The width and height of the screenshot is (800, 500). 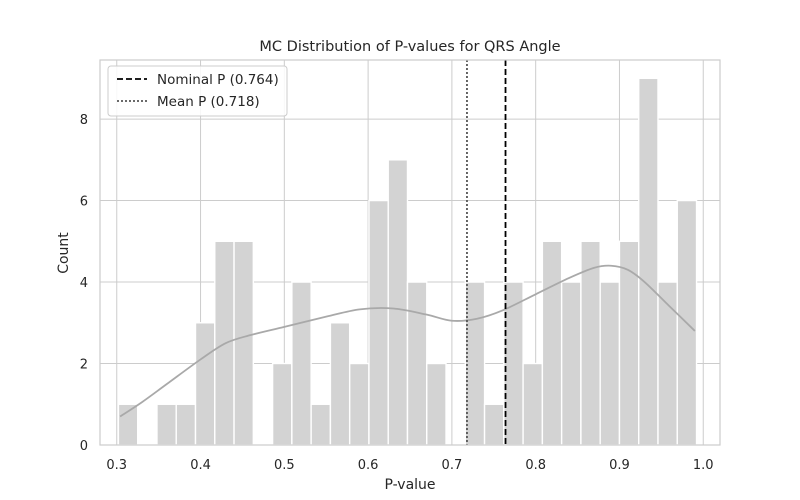 What do you see at coordinates (284, 465) in the screenshot?
I see `x-tick-label: 0.5` at bounding box center [284, 465].